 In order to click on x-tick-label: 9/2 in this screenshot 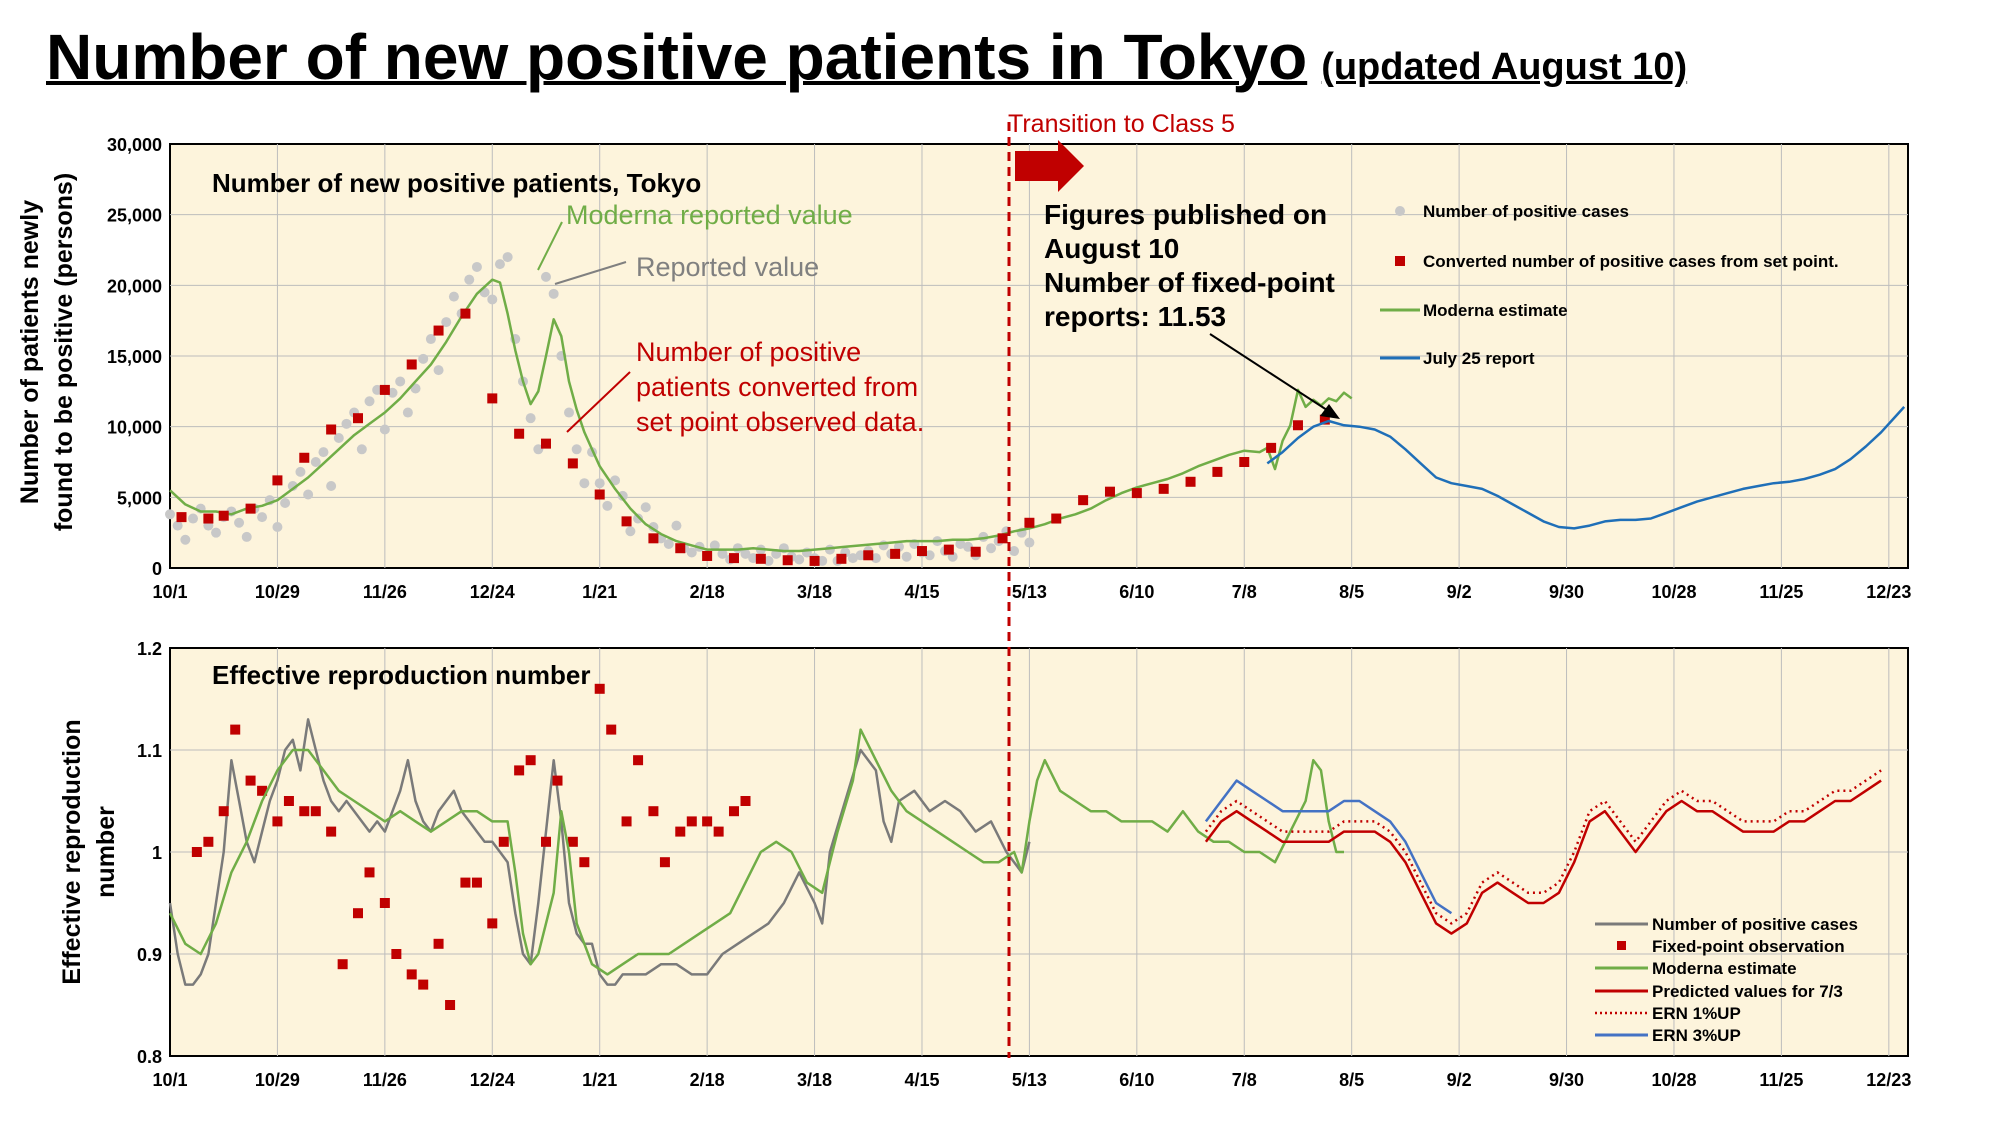, I will do `click(1459, 1080)`.